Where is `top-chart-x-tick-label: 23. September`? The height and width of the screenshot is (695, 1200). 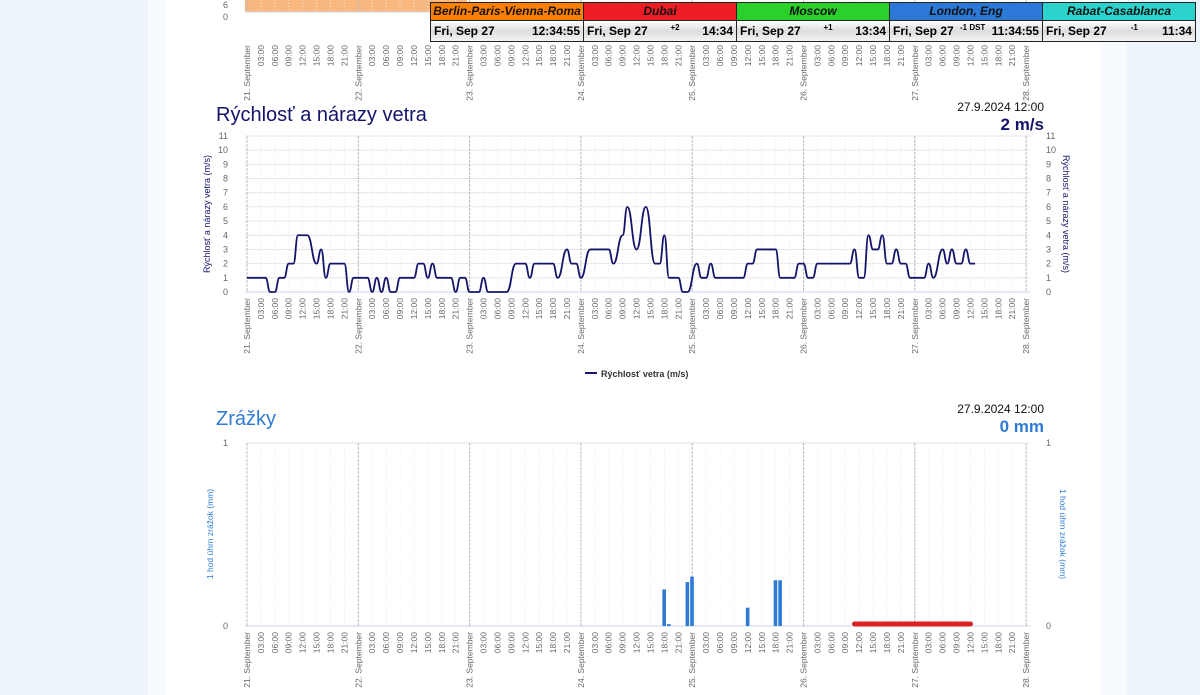 top-chart-x-tick-label: 23. September is located at coordinates (470, 73).